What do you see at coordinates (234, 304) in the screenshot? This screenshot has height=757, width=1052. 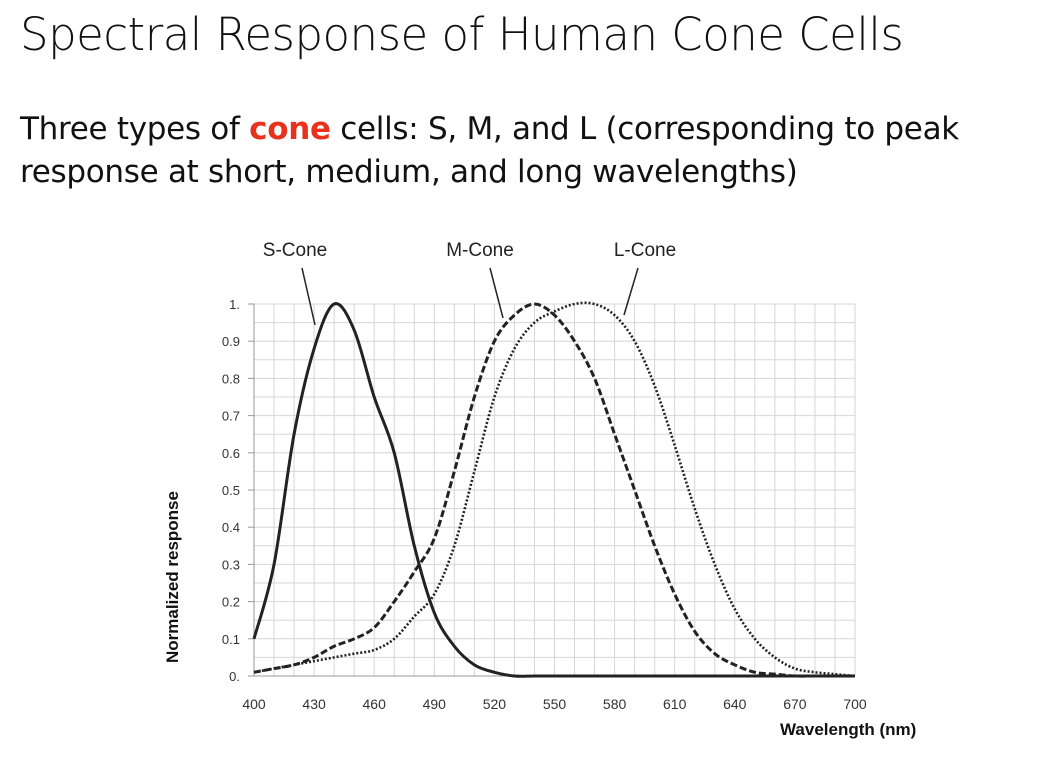 I see `y-tick-label: 1.` at bounding box center [234, 304].